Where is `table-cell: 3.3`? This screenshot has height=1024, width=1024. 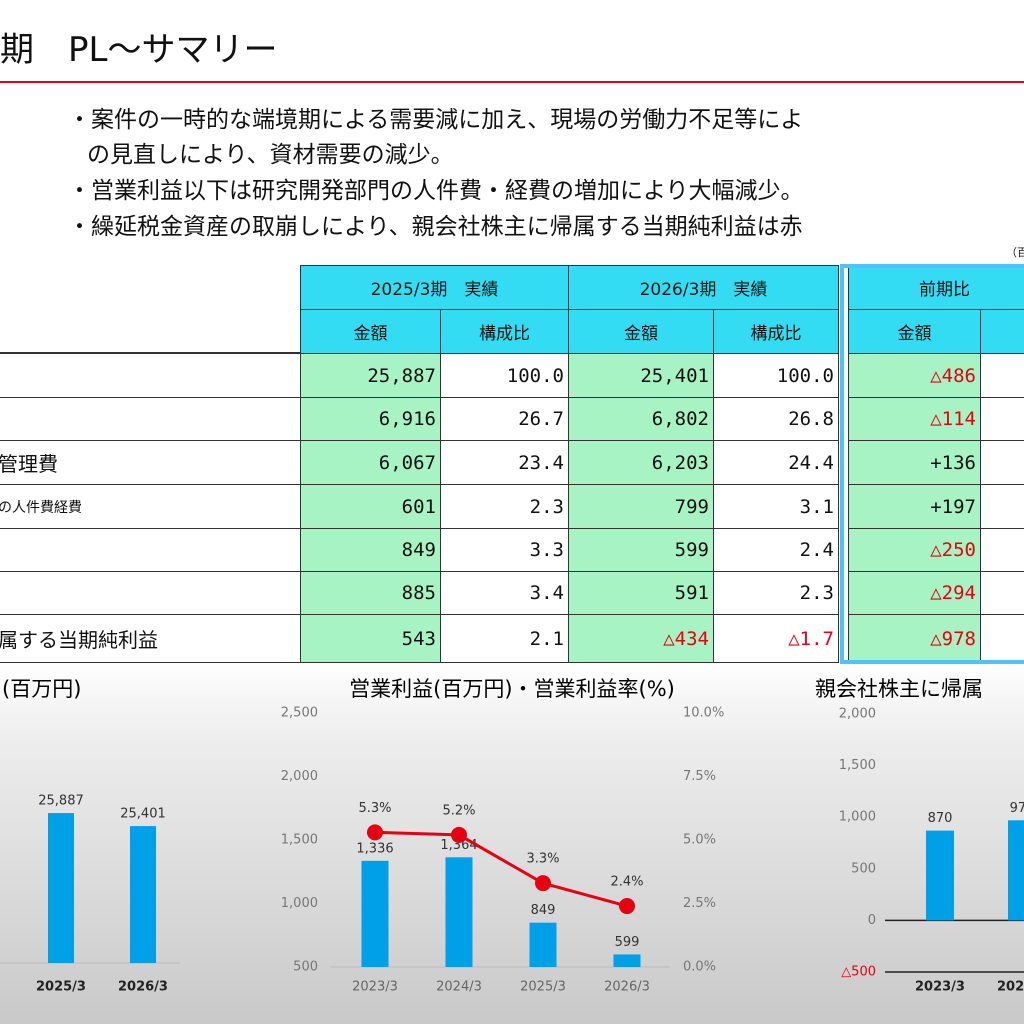 table-cell: 3.3 is located at coordinates (504, 550).